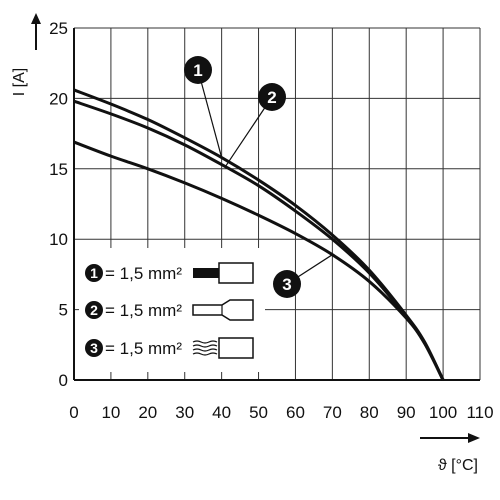 The width and height of the screenshot is (500, 500). Describe the element at coordinates (443, 412) in the screenshot. I see `x-tick-label-10: 100` at that location.